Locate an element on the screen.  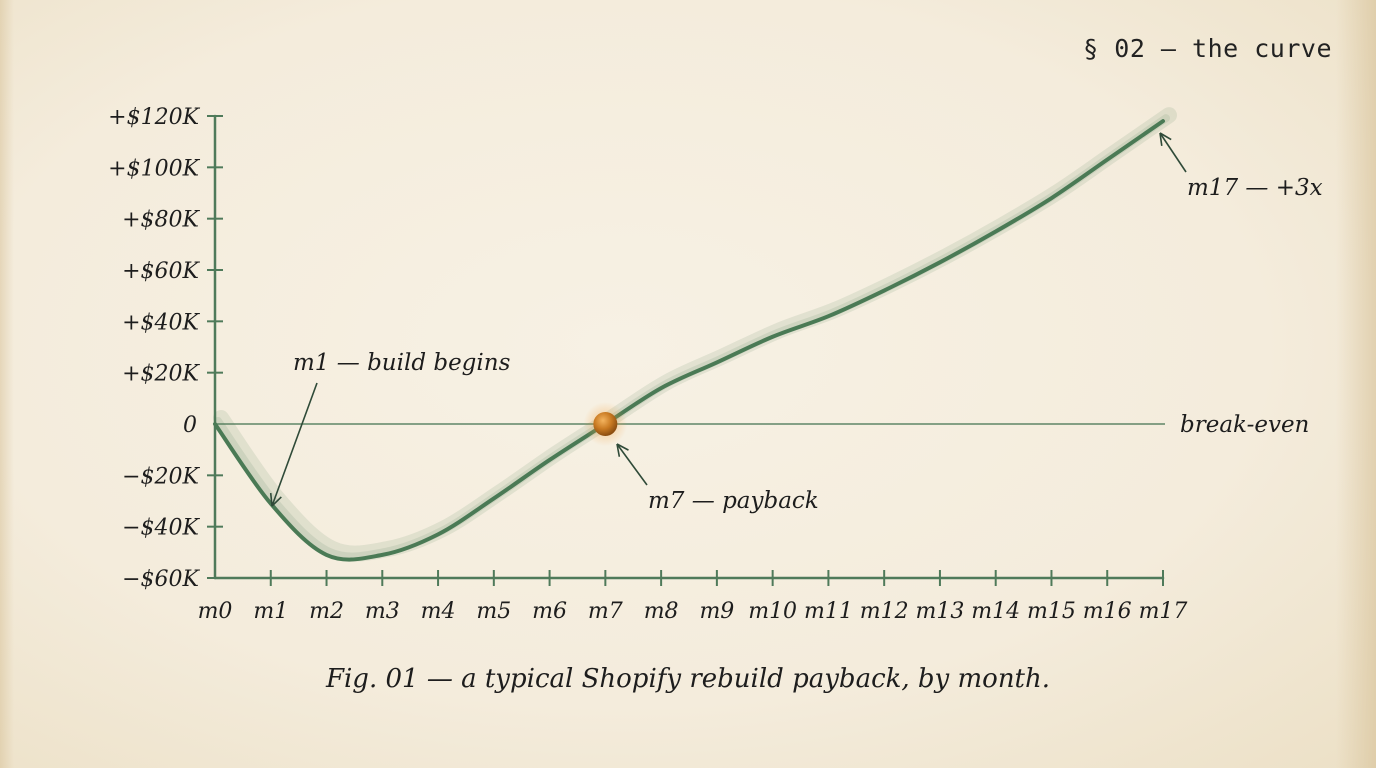
x-tick-label: m2 is located at coordinates (326, 611).